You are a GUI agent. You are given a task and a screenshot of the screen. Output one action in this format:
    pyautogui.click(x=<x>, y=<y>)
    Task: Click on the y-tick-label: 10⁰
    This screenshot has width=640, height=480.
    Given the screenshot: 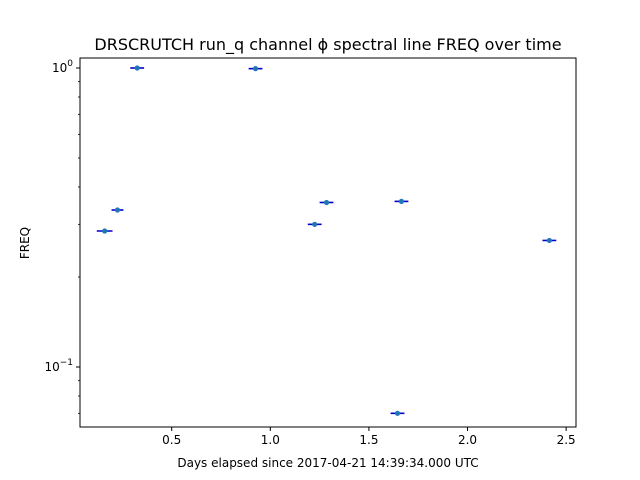 What is the action you would take?
    pyautogui.click(x=62, y=67)
    